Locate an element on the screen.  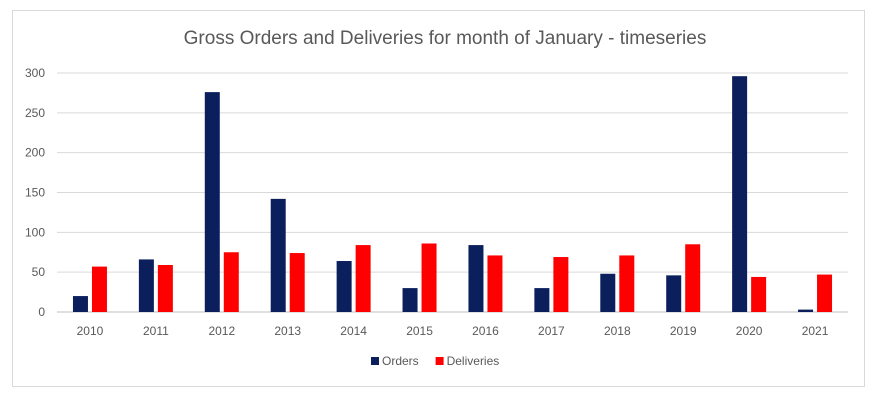
x-tick-label: 2011 is located at coordinates (156, 331).